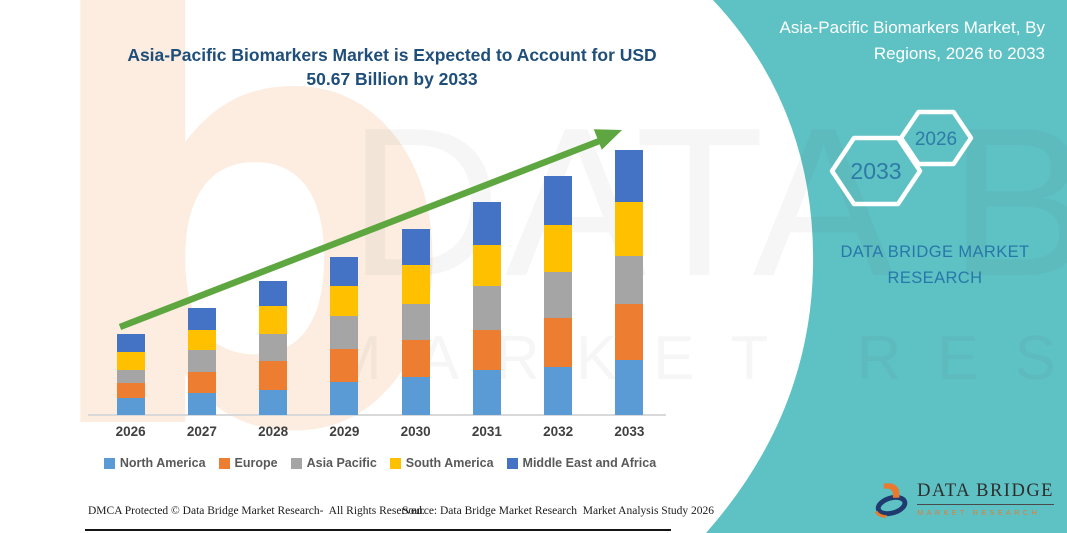 This screenshot has width=1067, height=533. Describe the element at coordinates (891, 500) in the screenshot. I see `logo-b-mark-icon` at that location.